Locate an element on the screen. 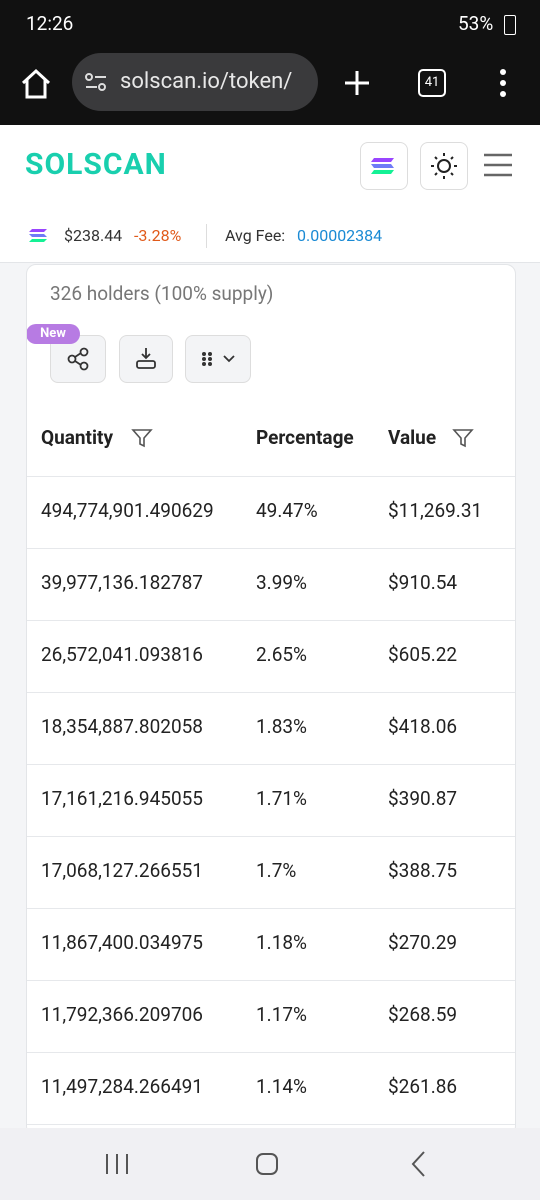 This screenshot has height=1200, width=540. table-cell: 39,977,136.182787 is located at coordinates (122, 582).